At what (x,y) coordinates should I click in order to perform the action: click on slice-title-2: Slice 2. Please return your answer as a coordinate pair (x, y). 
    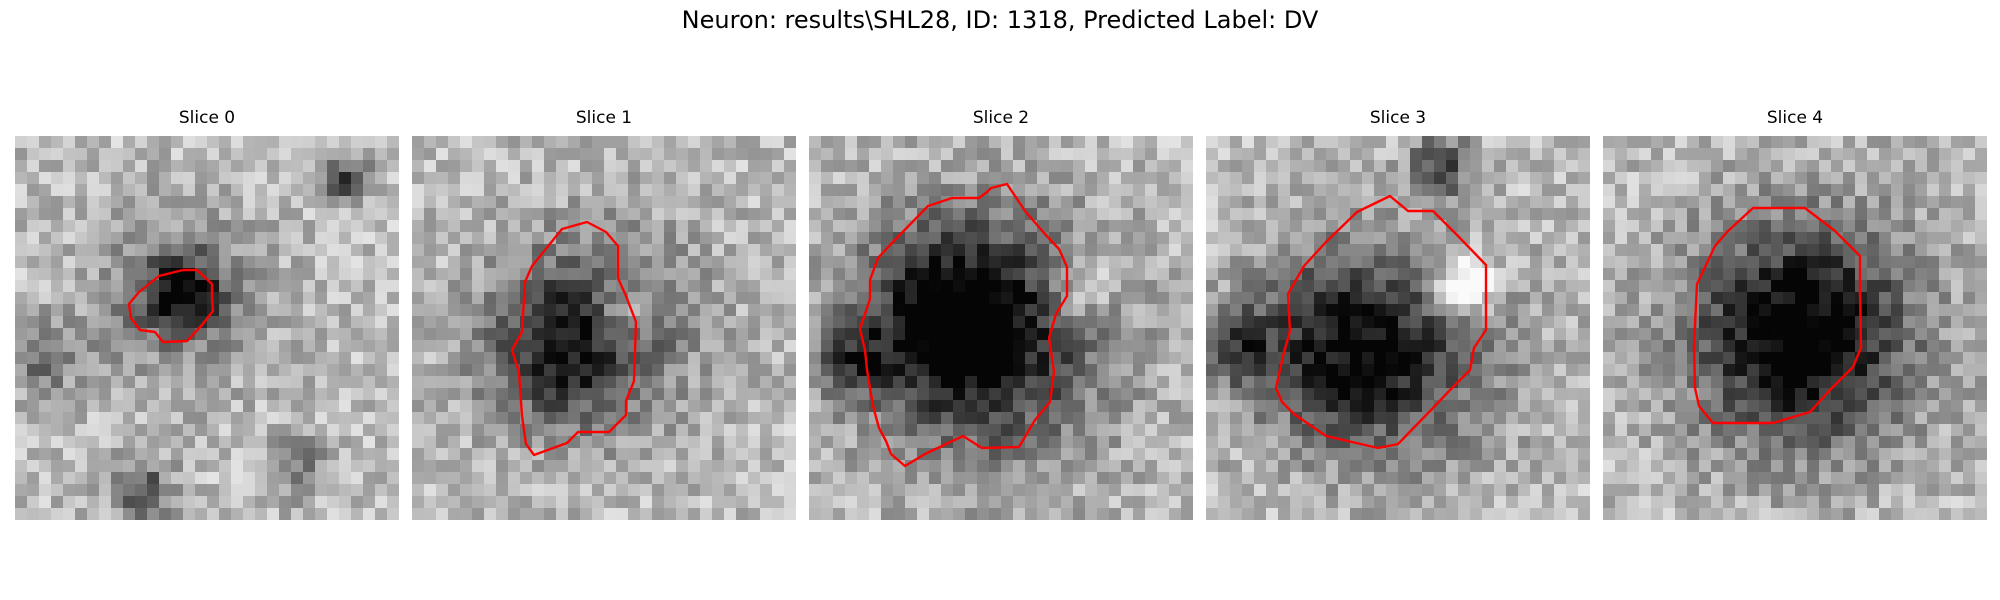
    Looking at the image, I should click on (1001, 118).